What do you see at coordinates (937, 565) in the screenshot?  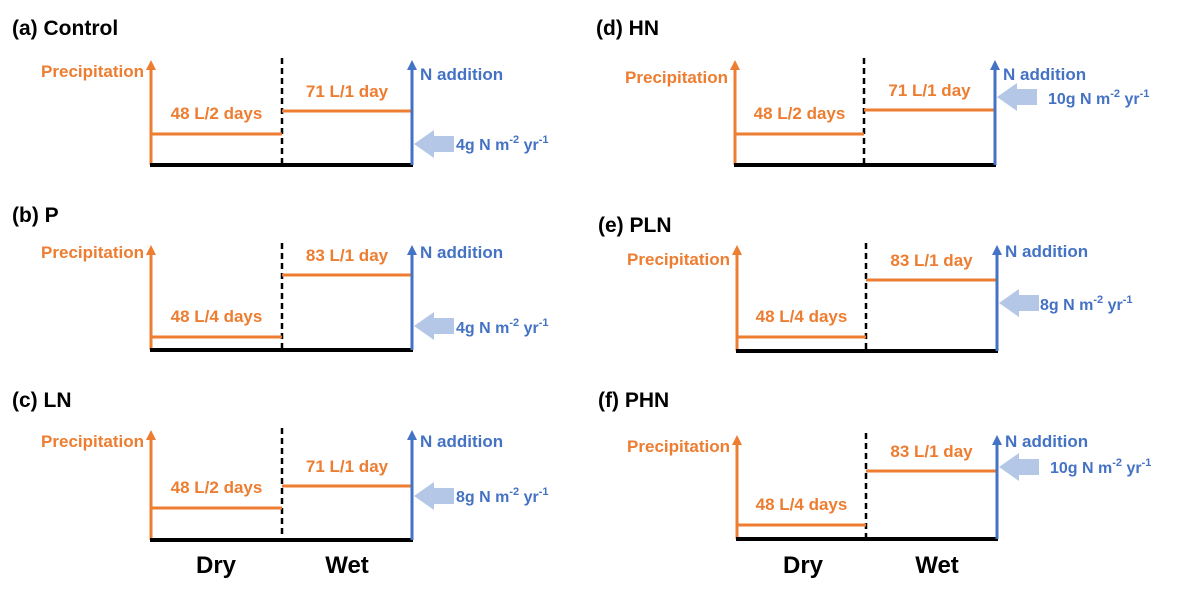 I see `phase-label-wet-right: Wet` at bounding box center [937, 565].